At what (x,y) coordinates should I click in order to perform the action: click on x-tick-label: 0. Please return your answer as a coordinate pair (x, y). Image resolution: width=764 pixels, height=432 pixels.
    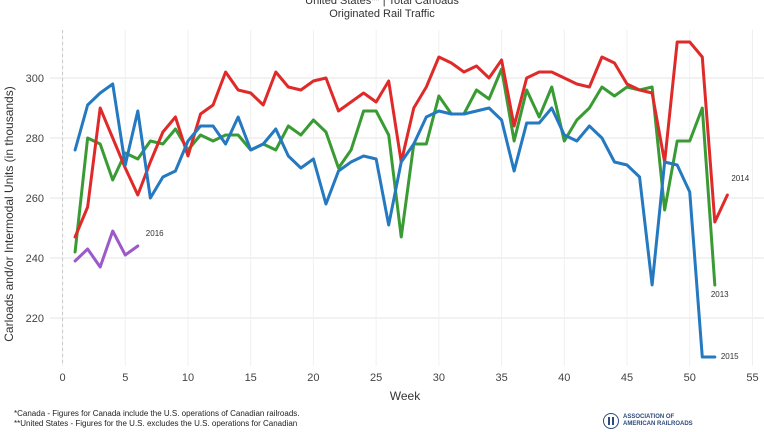
    Looking at the image, I should click on (62, 378).